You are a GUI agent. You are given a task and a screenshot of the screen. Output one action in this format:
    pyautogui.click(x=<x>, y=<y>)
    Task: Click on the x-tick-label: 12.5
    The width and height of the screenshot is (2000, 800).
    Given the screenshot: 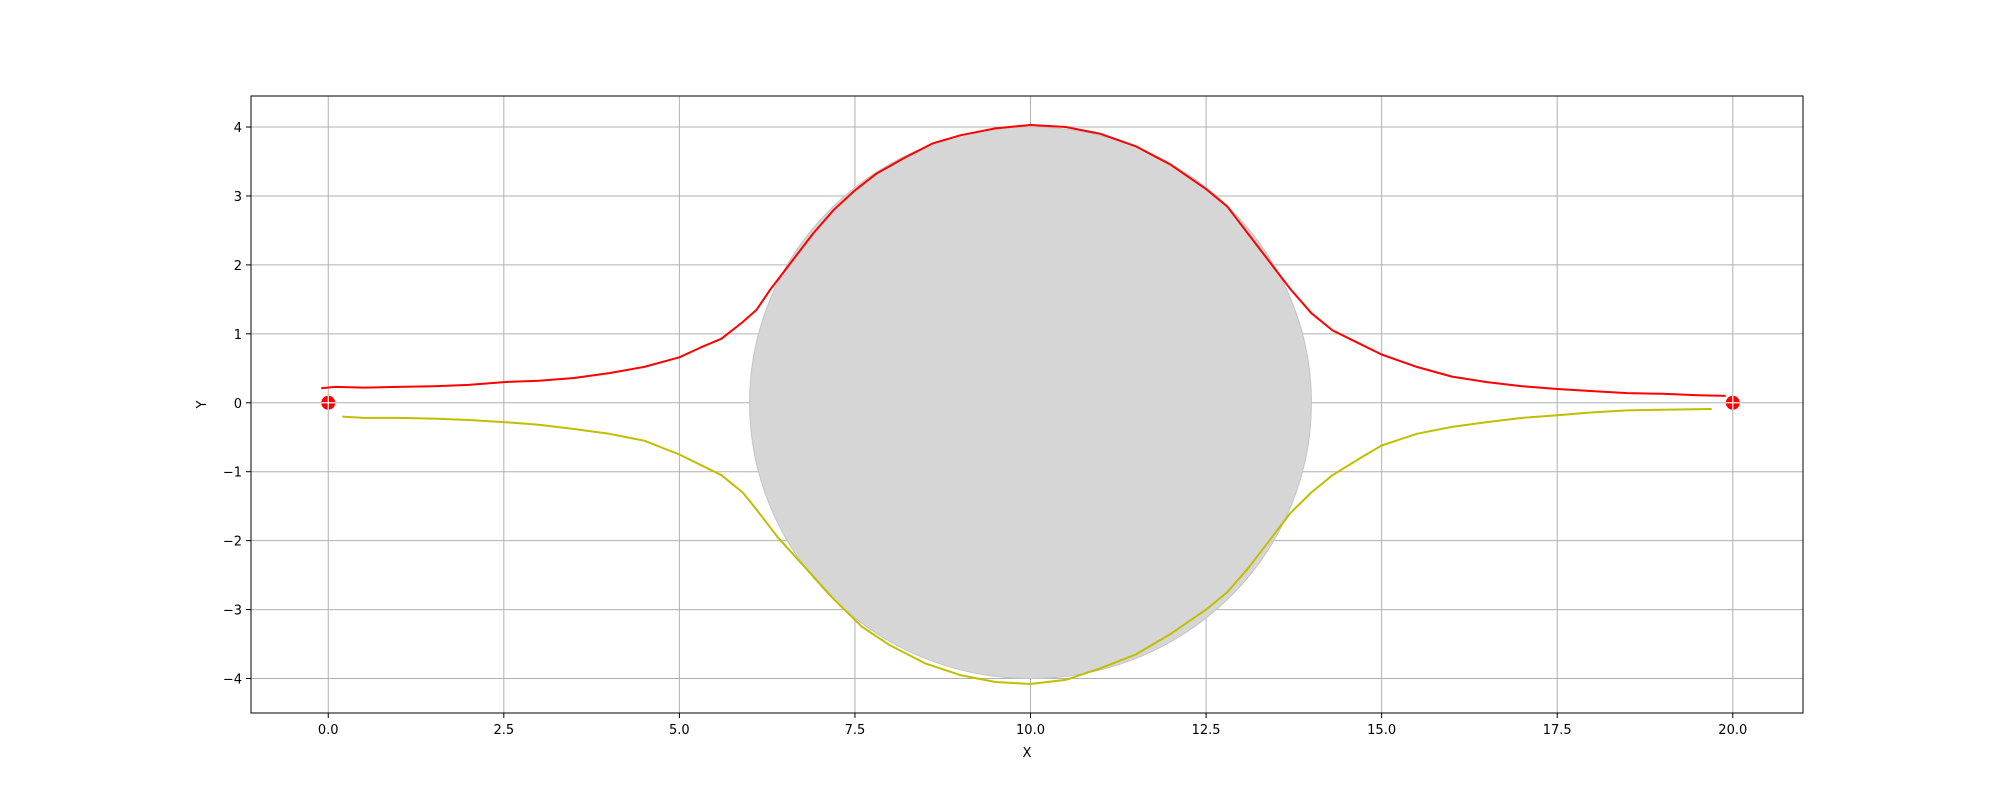 What is the action you would take?
    pyautogui.click(x=1206, y=730)
    